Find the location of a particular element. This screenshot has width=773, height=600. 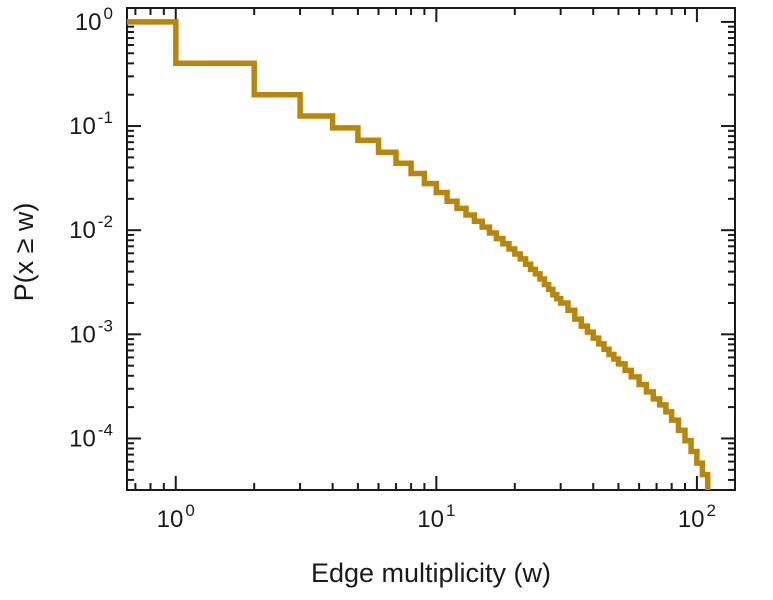

x-tick-label: 10 1 is located at coordinates (436, 517).